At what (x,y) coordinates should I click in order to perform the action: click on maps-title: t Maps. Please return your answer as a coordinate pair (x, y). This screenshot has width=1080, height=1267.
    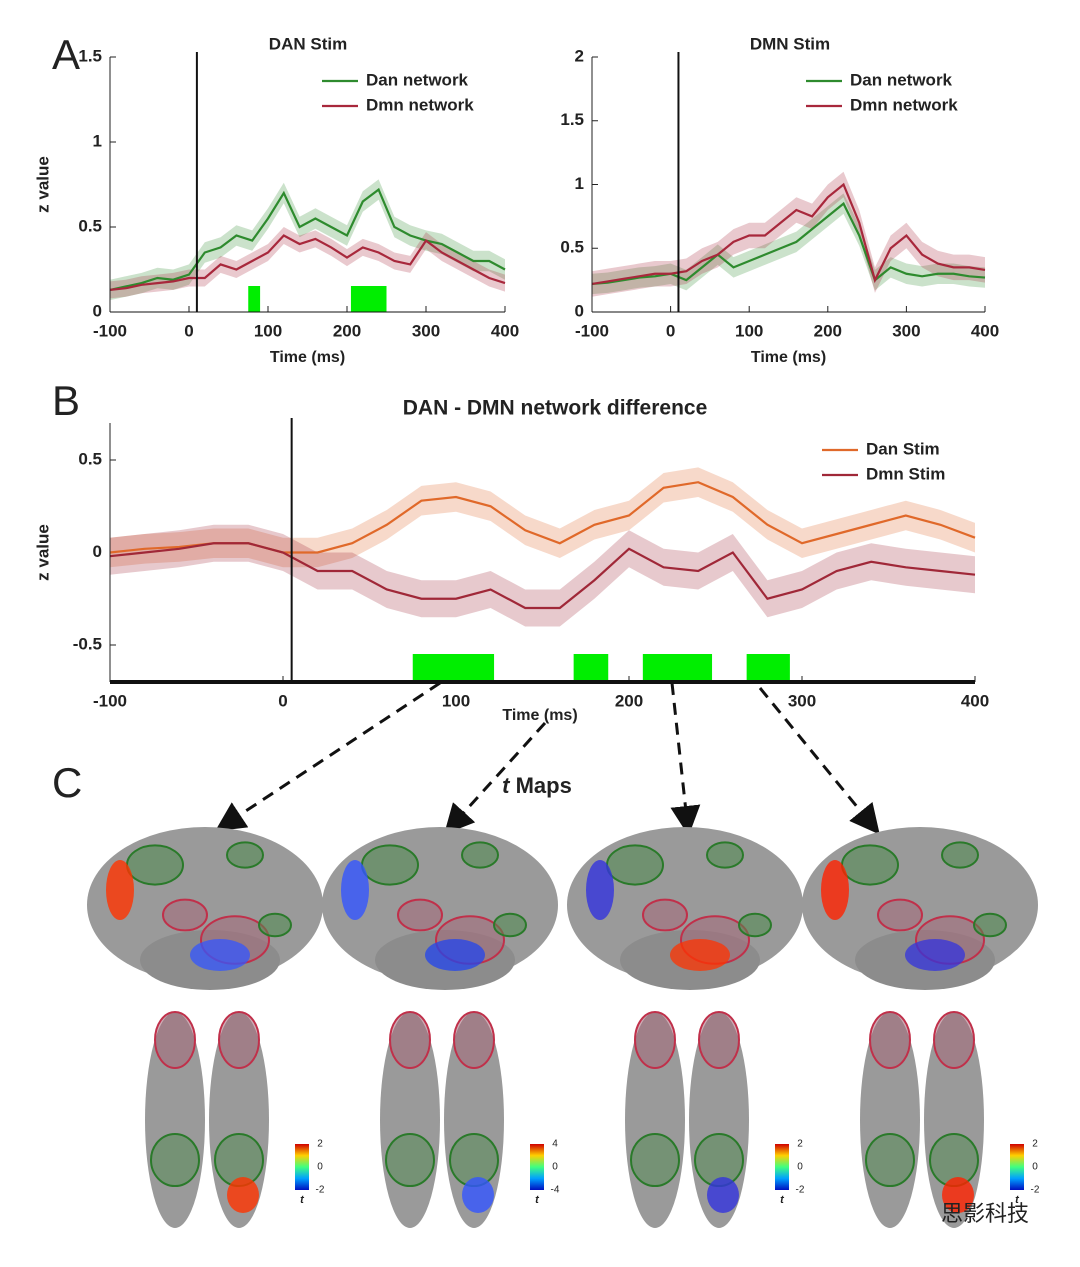
    Looking at the image, I should click on (537, 785).